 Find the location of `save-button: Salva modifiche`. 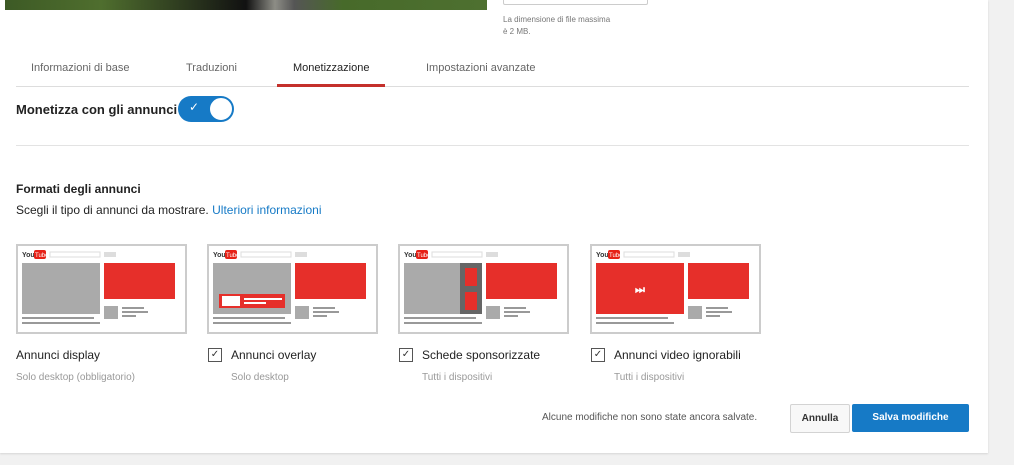

save-button: Salva modifiche is located at coordinates (910, 418).